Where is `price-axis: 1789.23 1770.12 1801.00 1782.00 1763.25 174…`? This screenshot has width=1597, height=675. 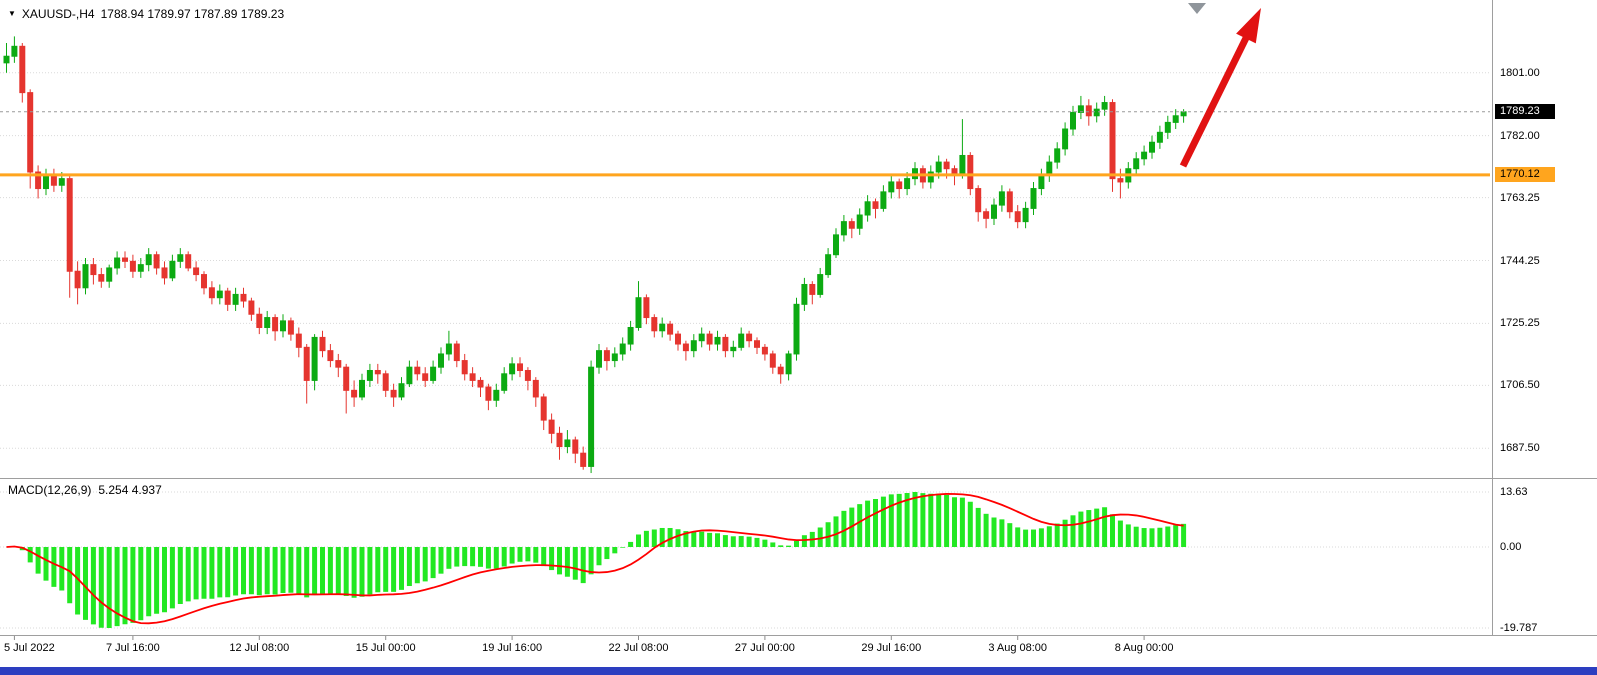 price-axis: 1789.23 1770.12 1801.00 1782.00 1763.25 174… is located at coordinates (1545, 318).